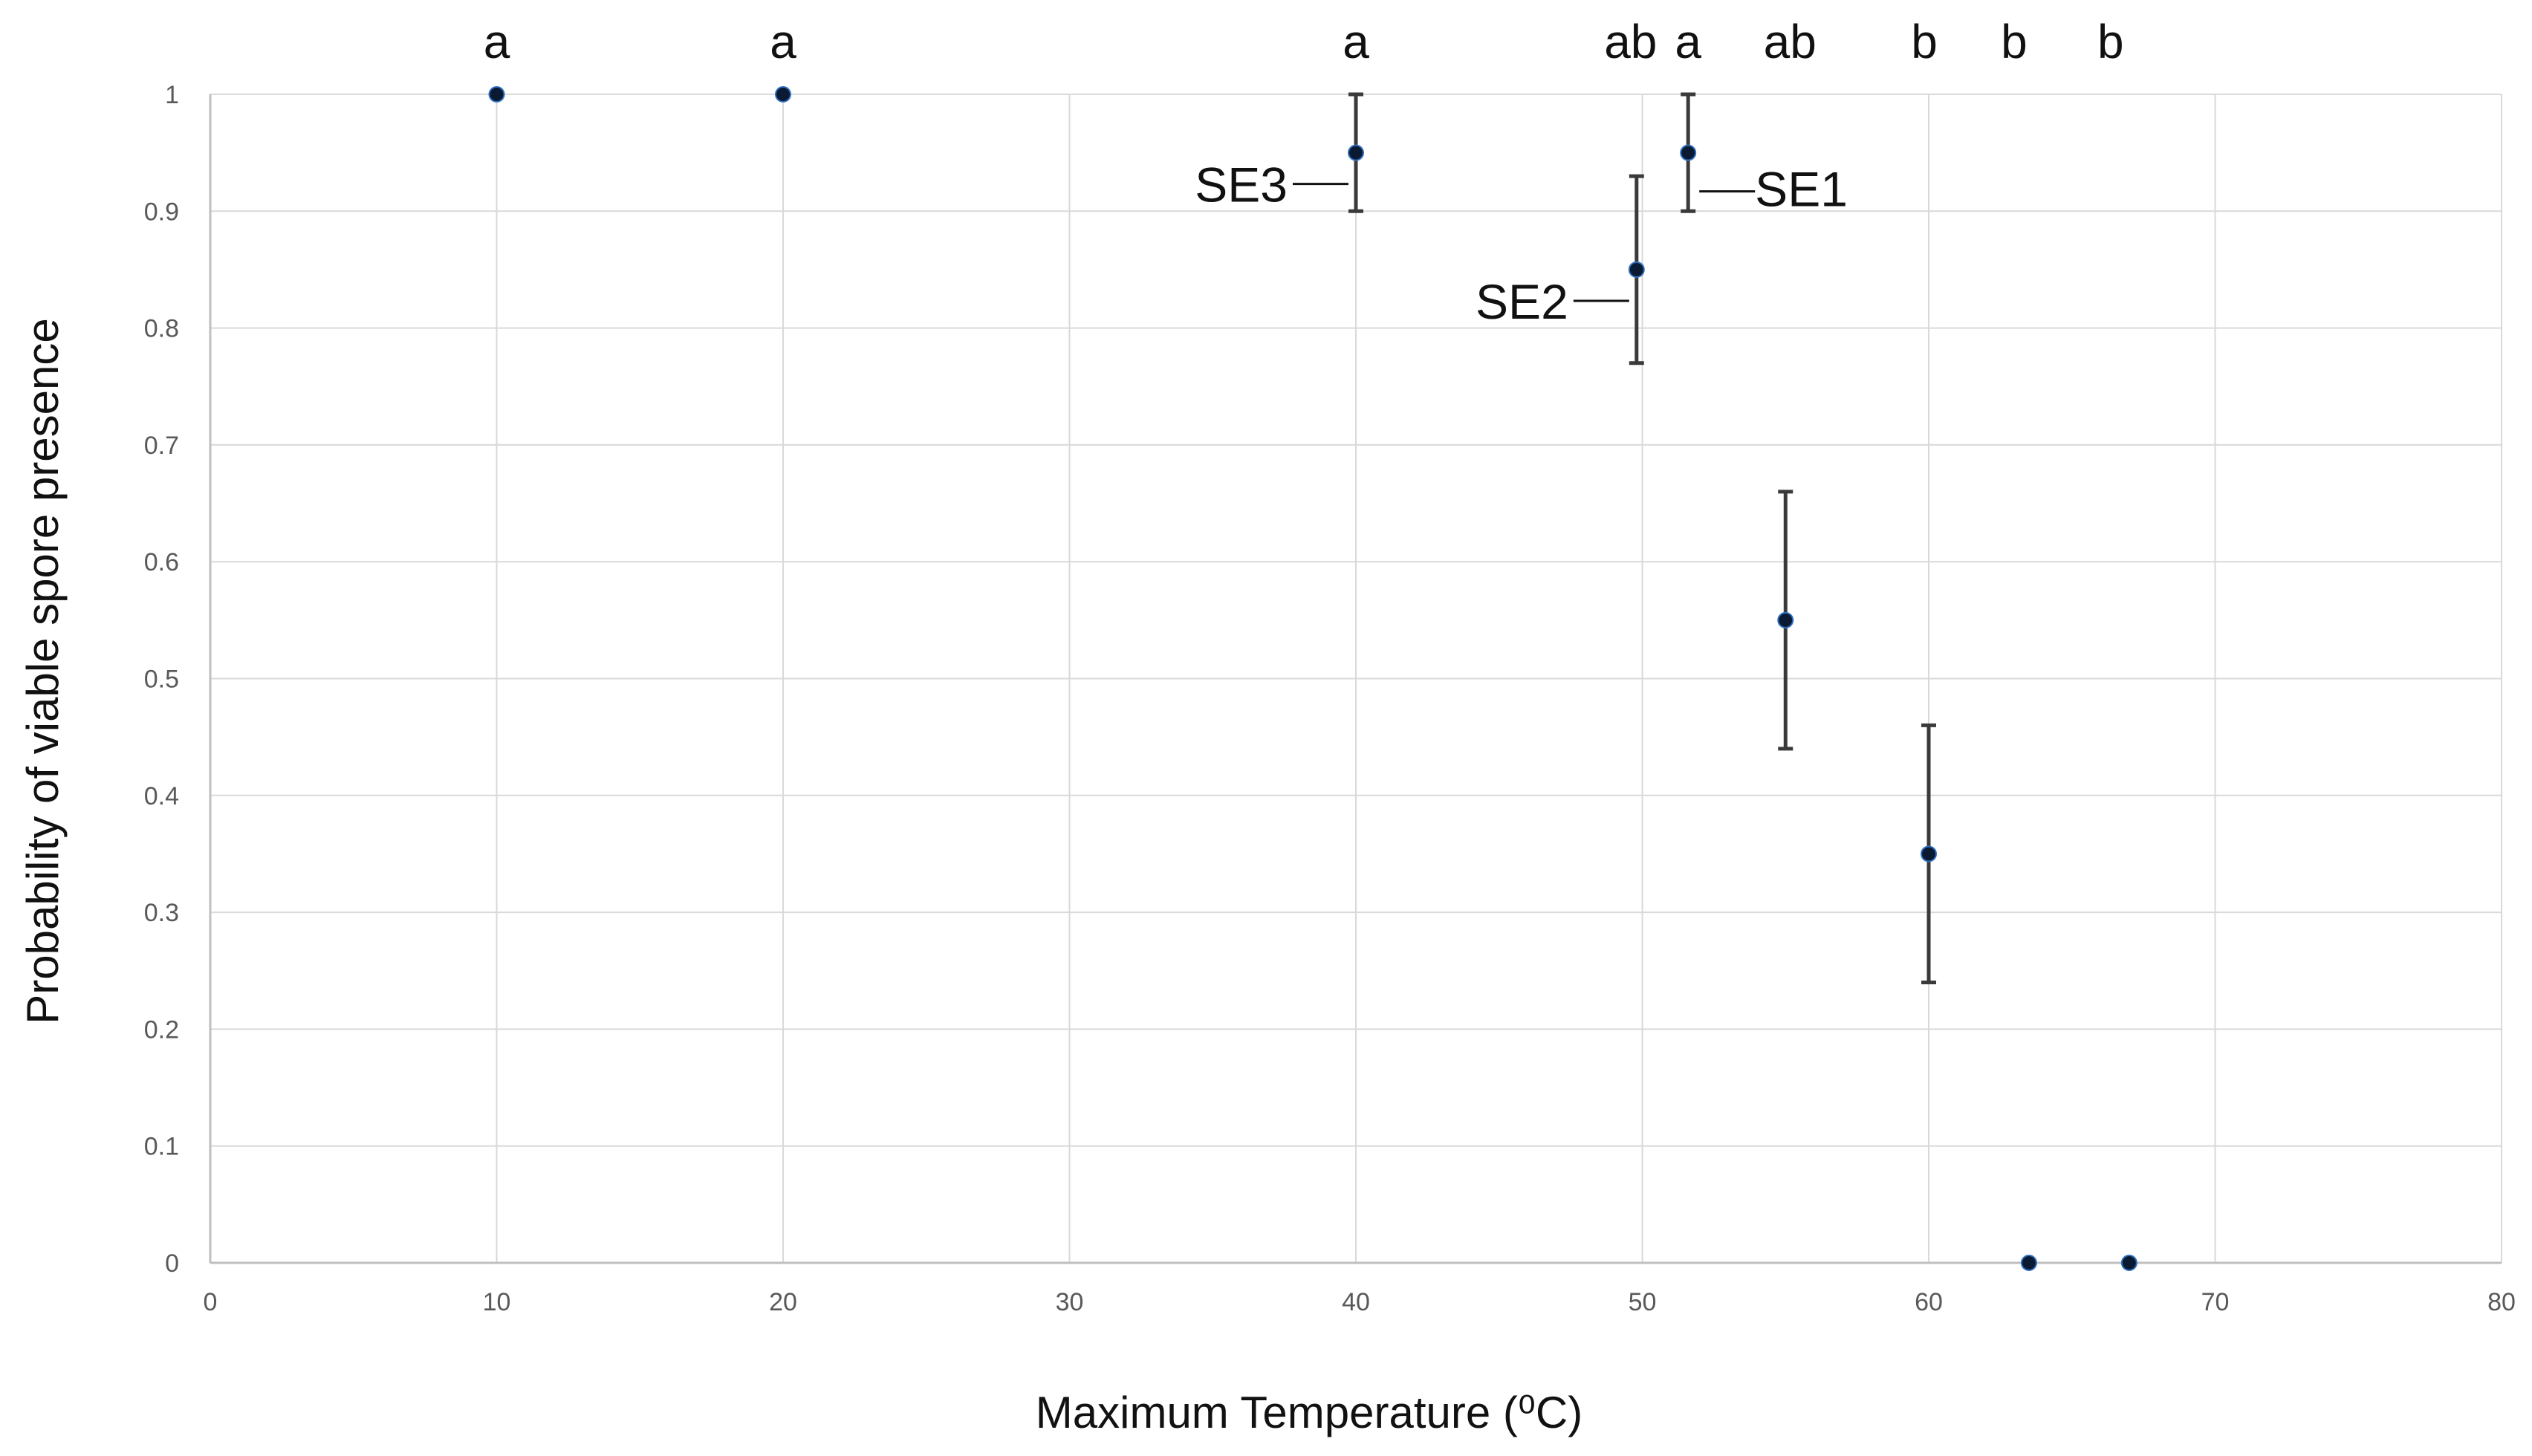  What do you see at coordinates (161, 212) in the screenshot?
I see `y-tick-label: 0.9` at bounding box center [161, 212].